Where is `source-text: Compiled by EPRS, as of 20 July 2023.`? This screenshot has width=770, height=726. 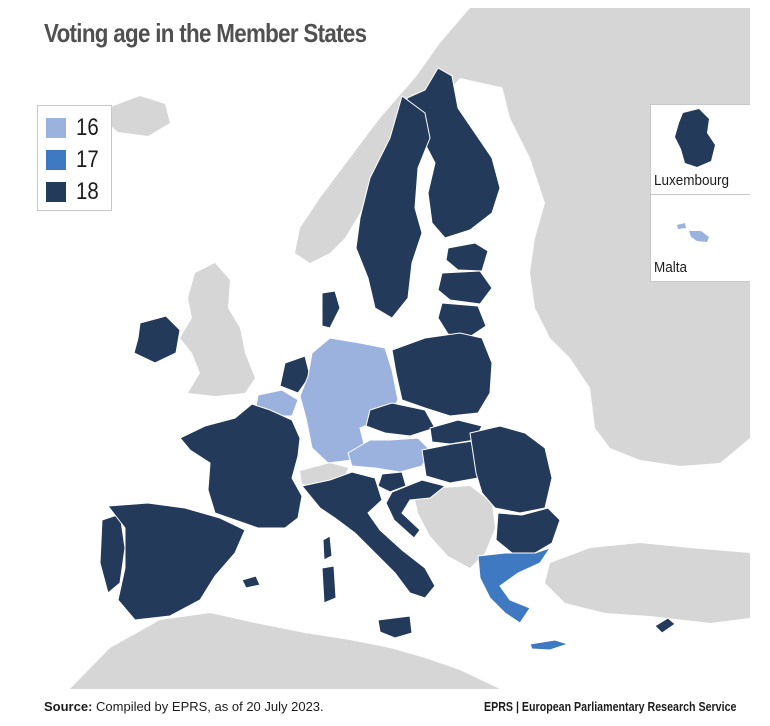 source-text: Compiled by EPRS, as of 20 July 2023. is located at coordinates (210, 706).